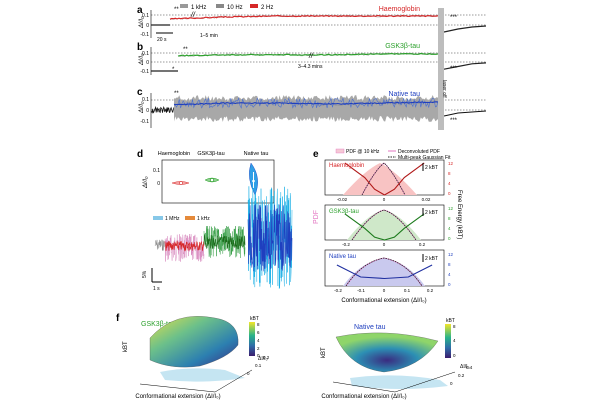 Image resolution: width=600 pixels, height=400 pixels. I want to click on e-ytick-3-2: 4, so click(449, 274).